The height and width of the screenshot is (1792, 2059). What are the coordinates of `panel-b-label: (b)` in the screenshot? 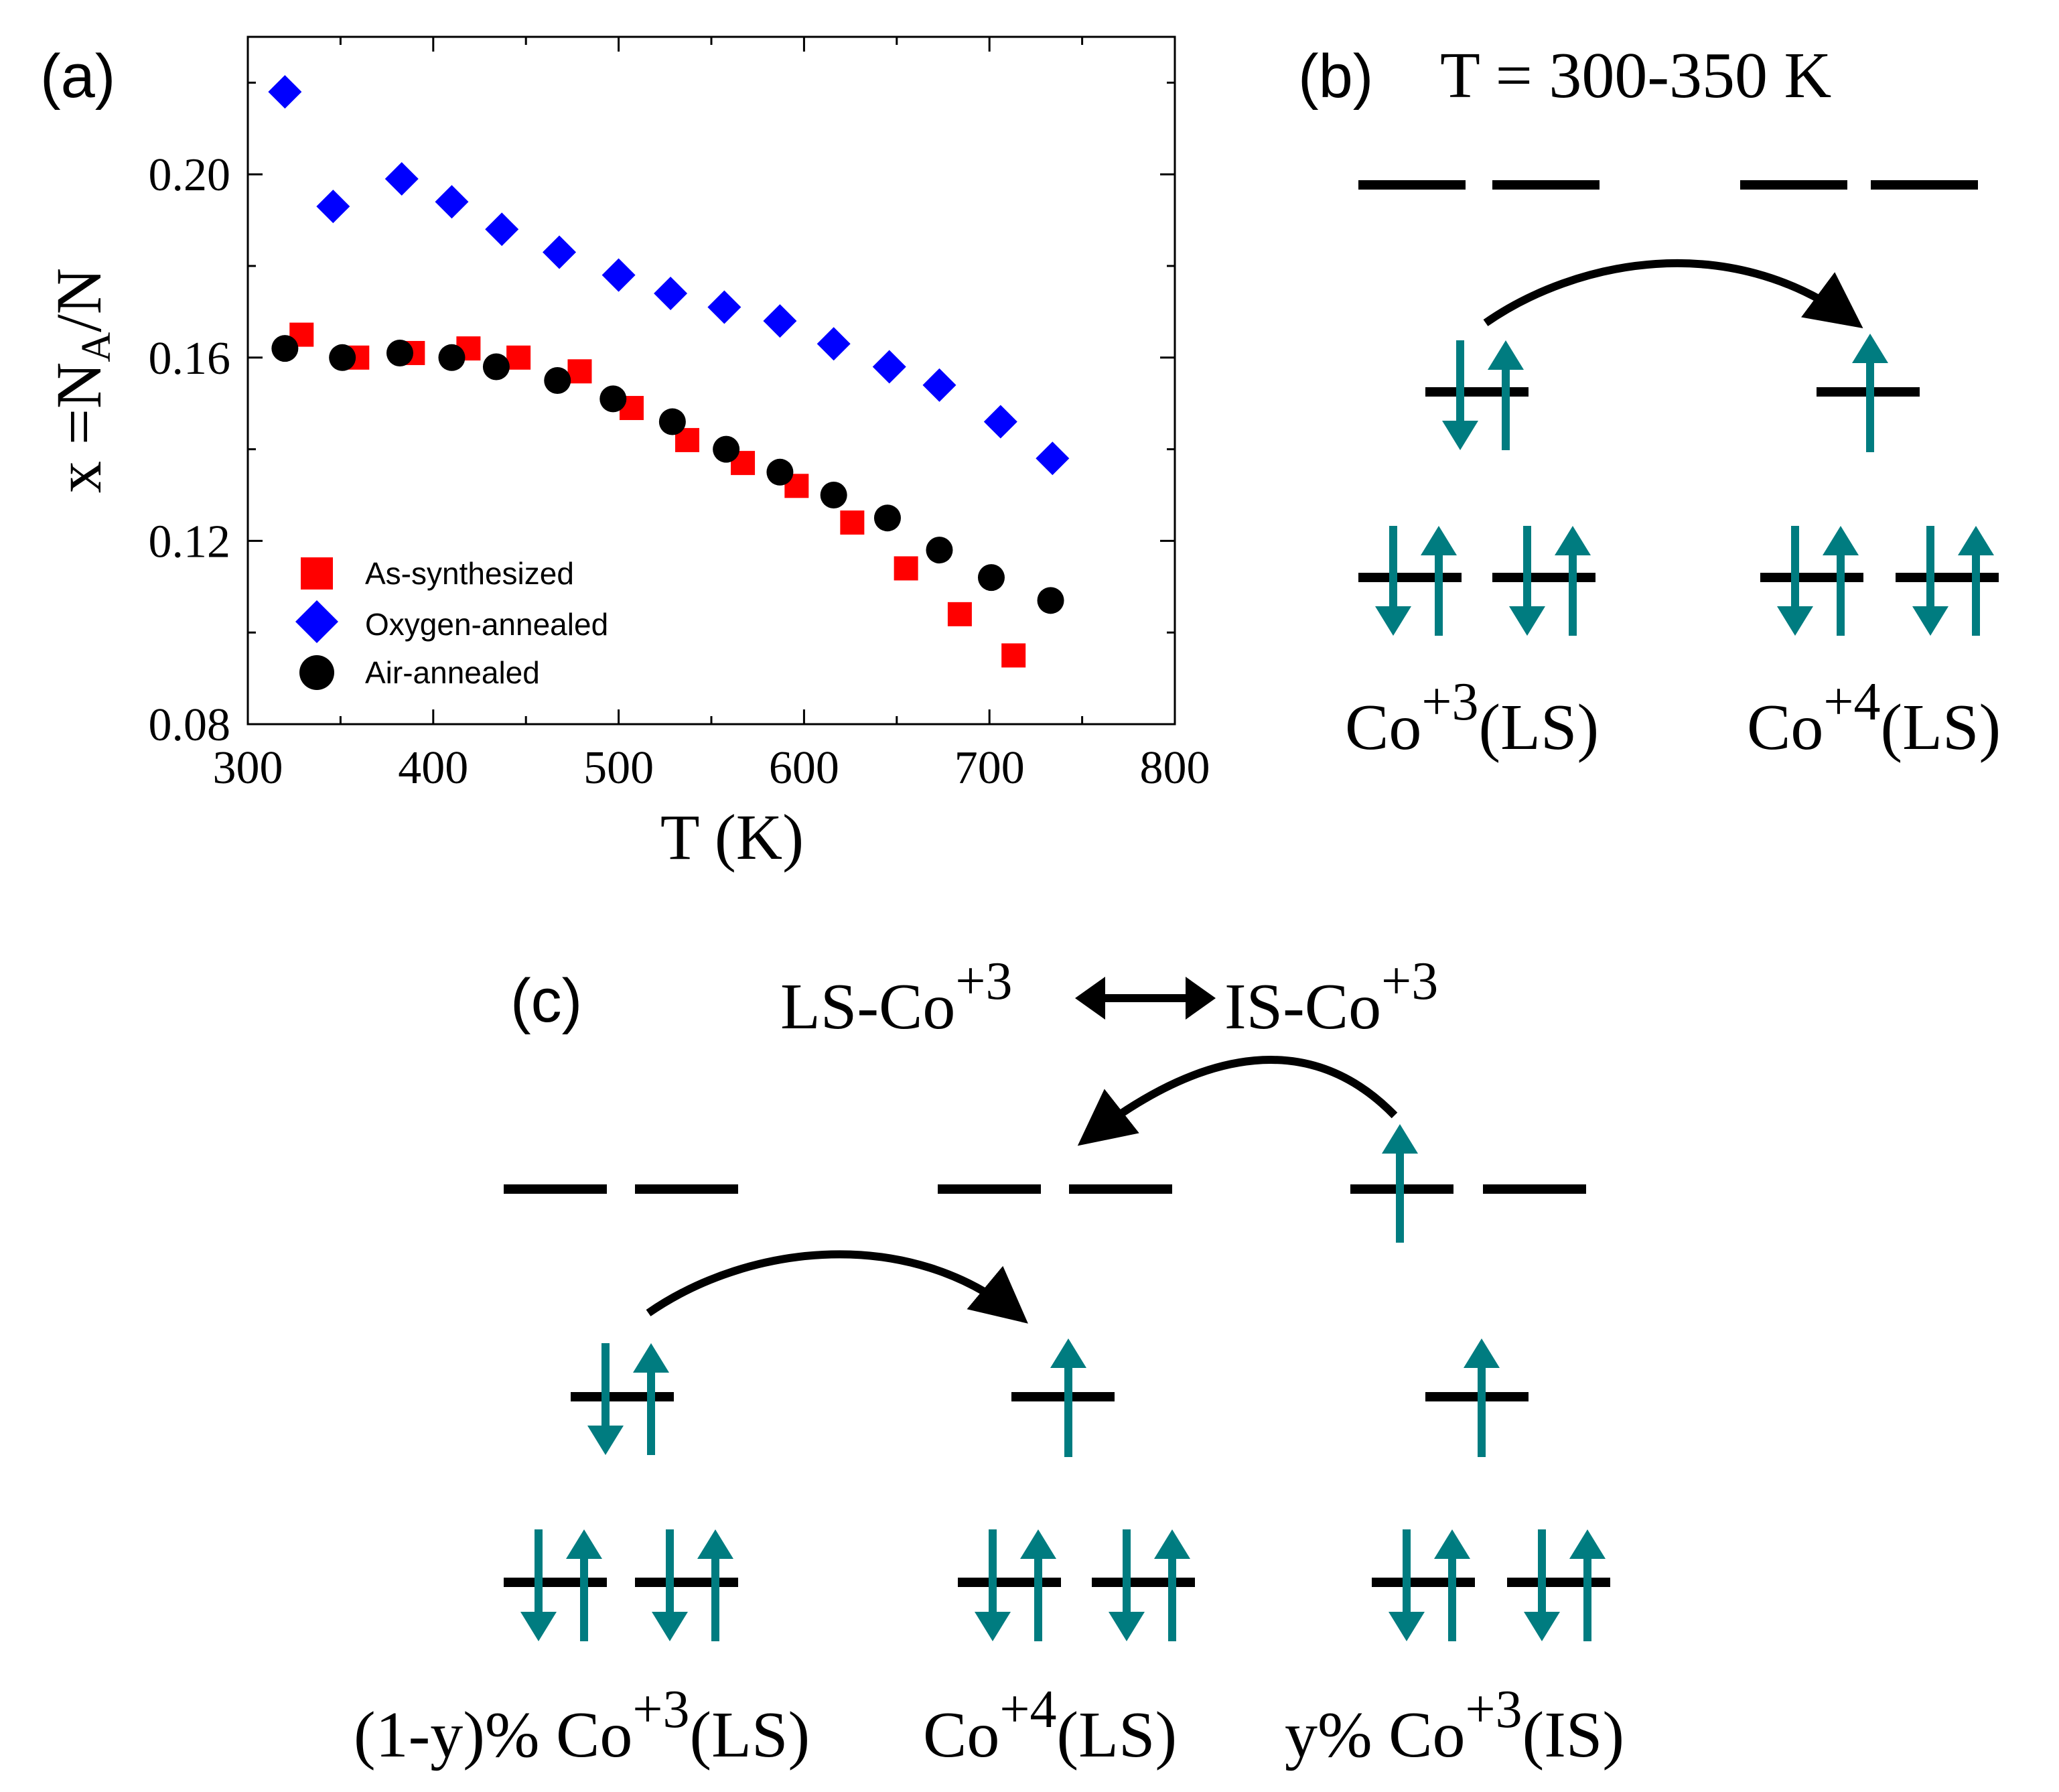 It's located at (1335, 77).